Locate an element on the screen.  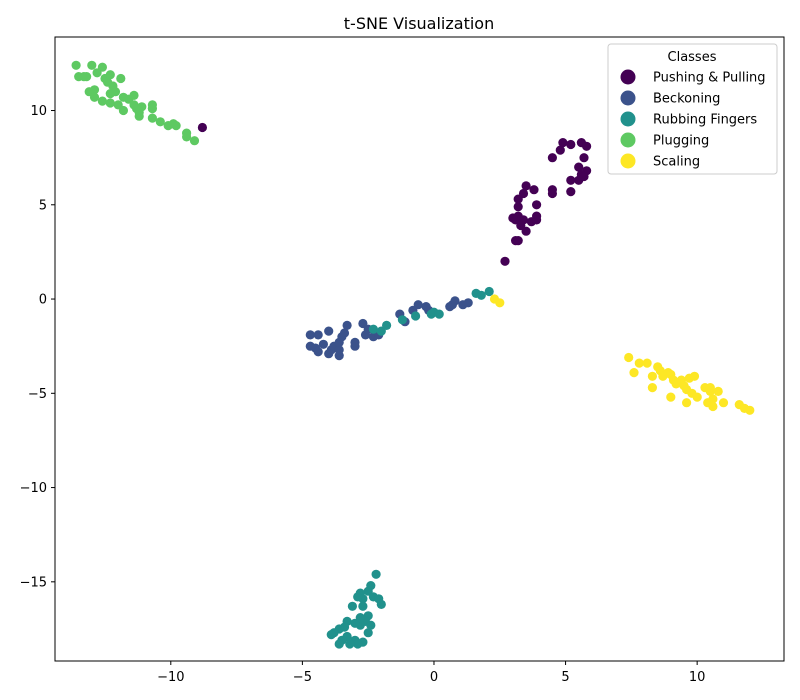
x-tick-label-1: −5 is located at coordinates (302, 677).